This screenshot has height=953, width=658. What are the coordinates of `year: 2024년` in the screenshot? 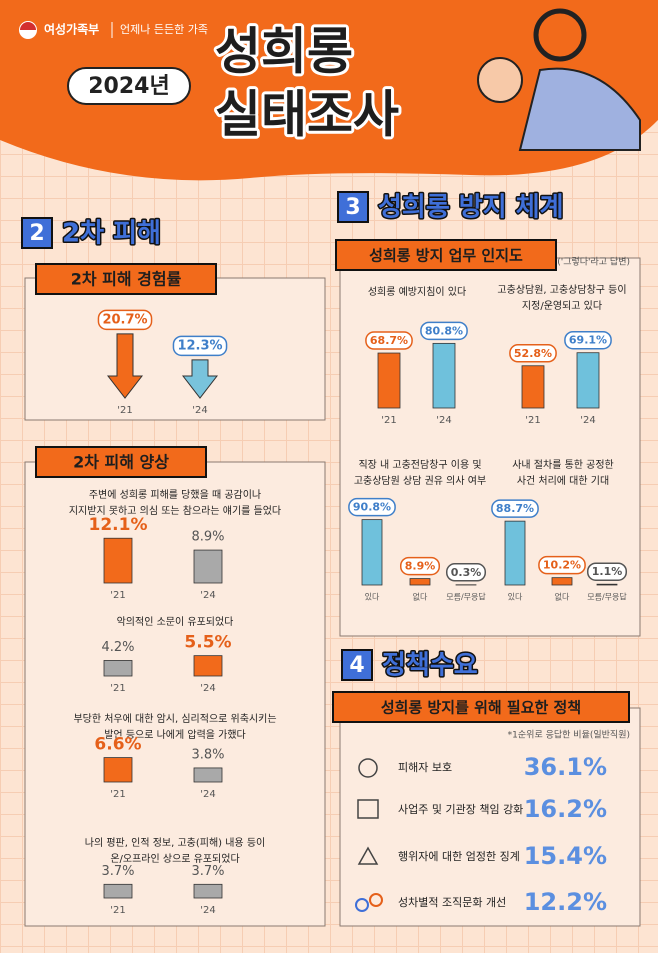 It's located at (128, 86).